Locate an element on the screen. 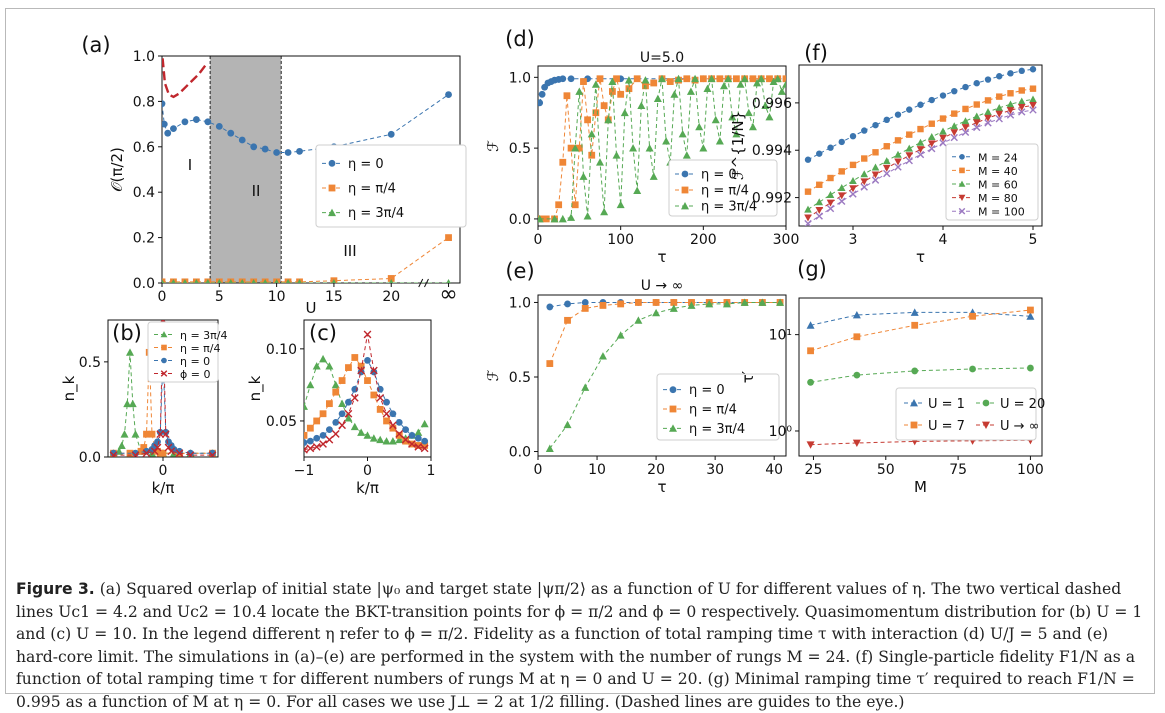 The width and height of the screenshot is (1165, 713). legend-label: U = 7 is located at coordinates (946, 426).